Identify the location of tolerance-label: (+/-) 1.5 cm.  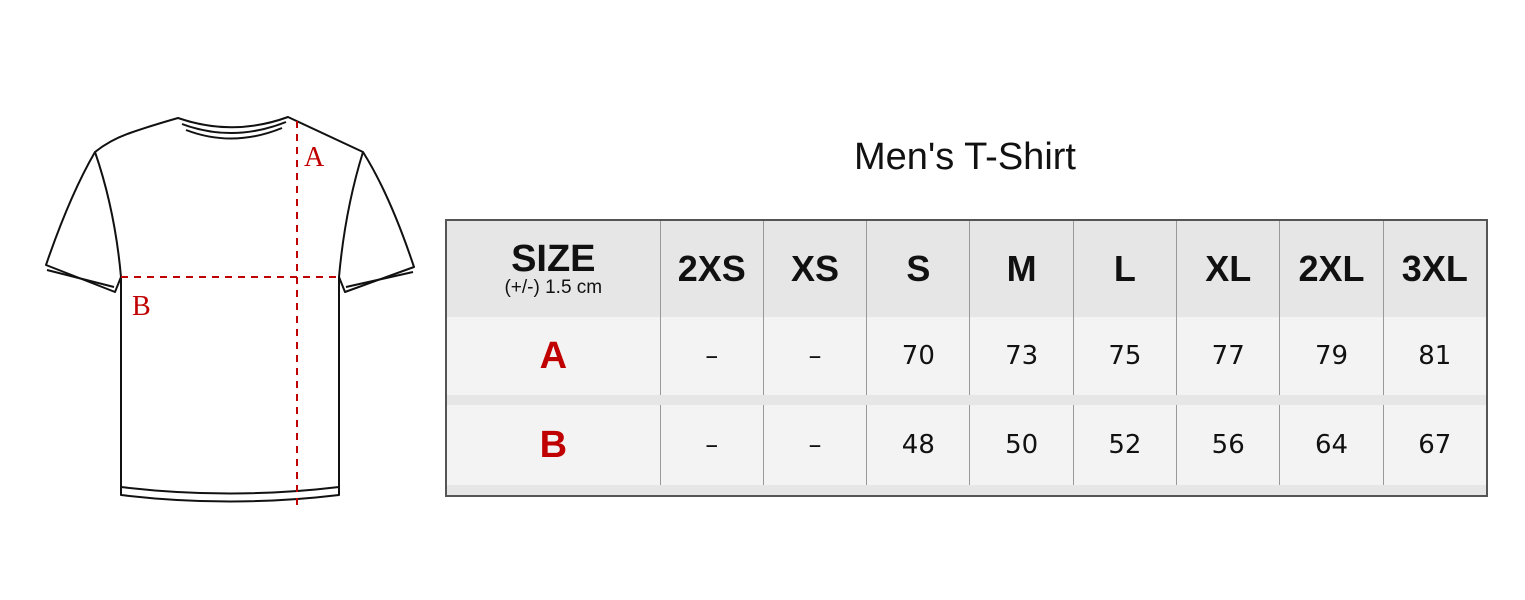
(553, 287).